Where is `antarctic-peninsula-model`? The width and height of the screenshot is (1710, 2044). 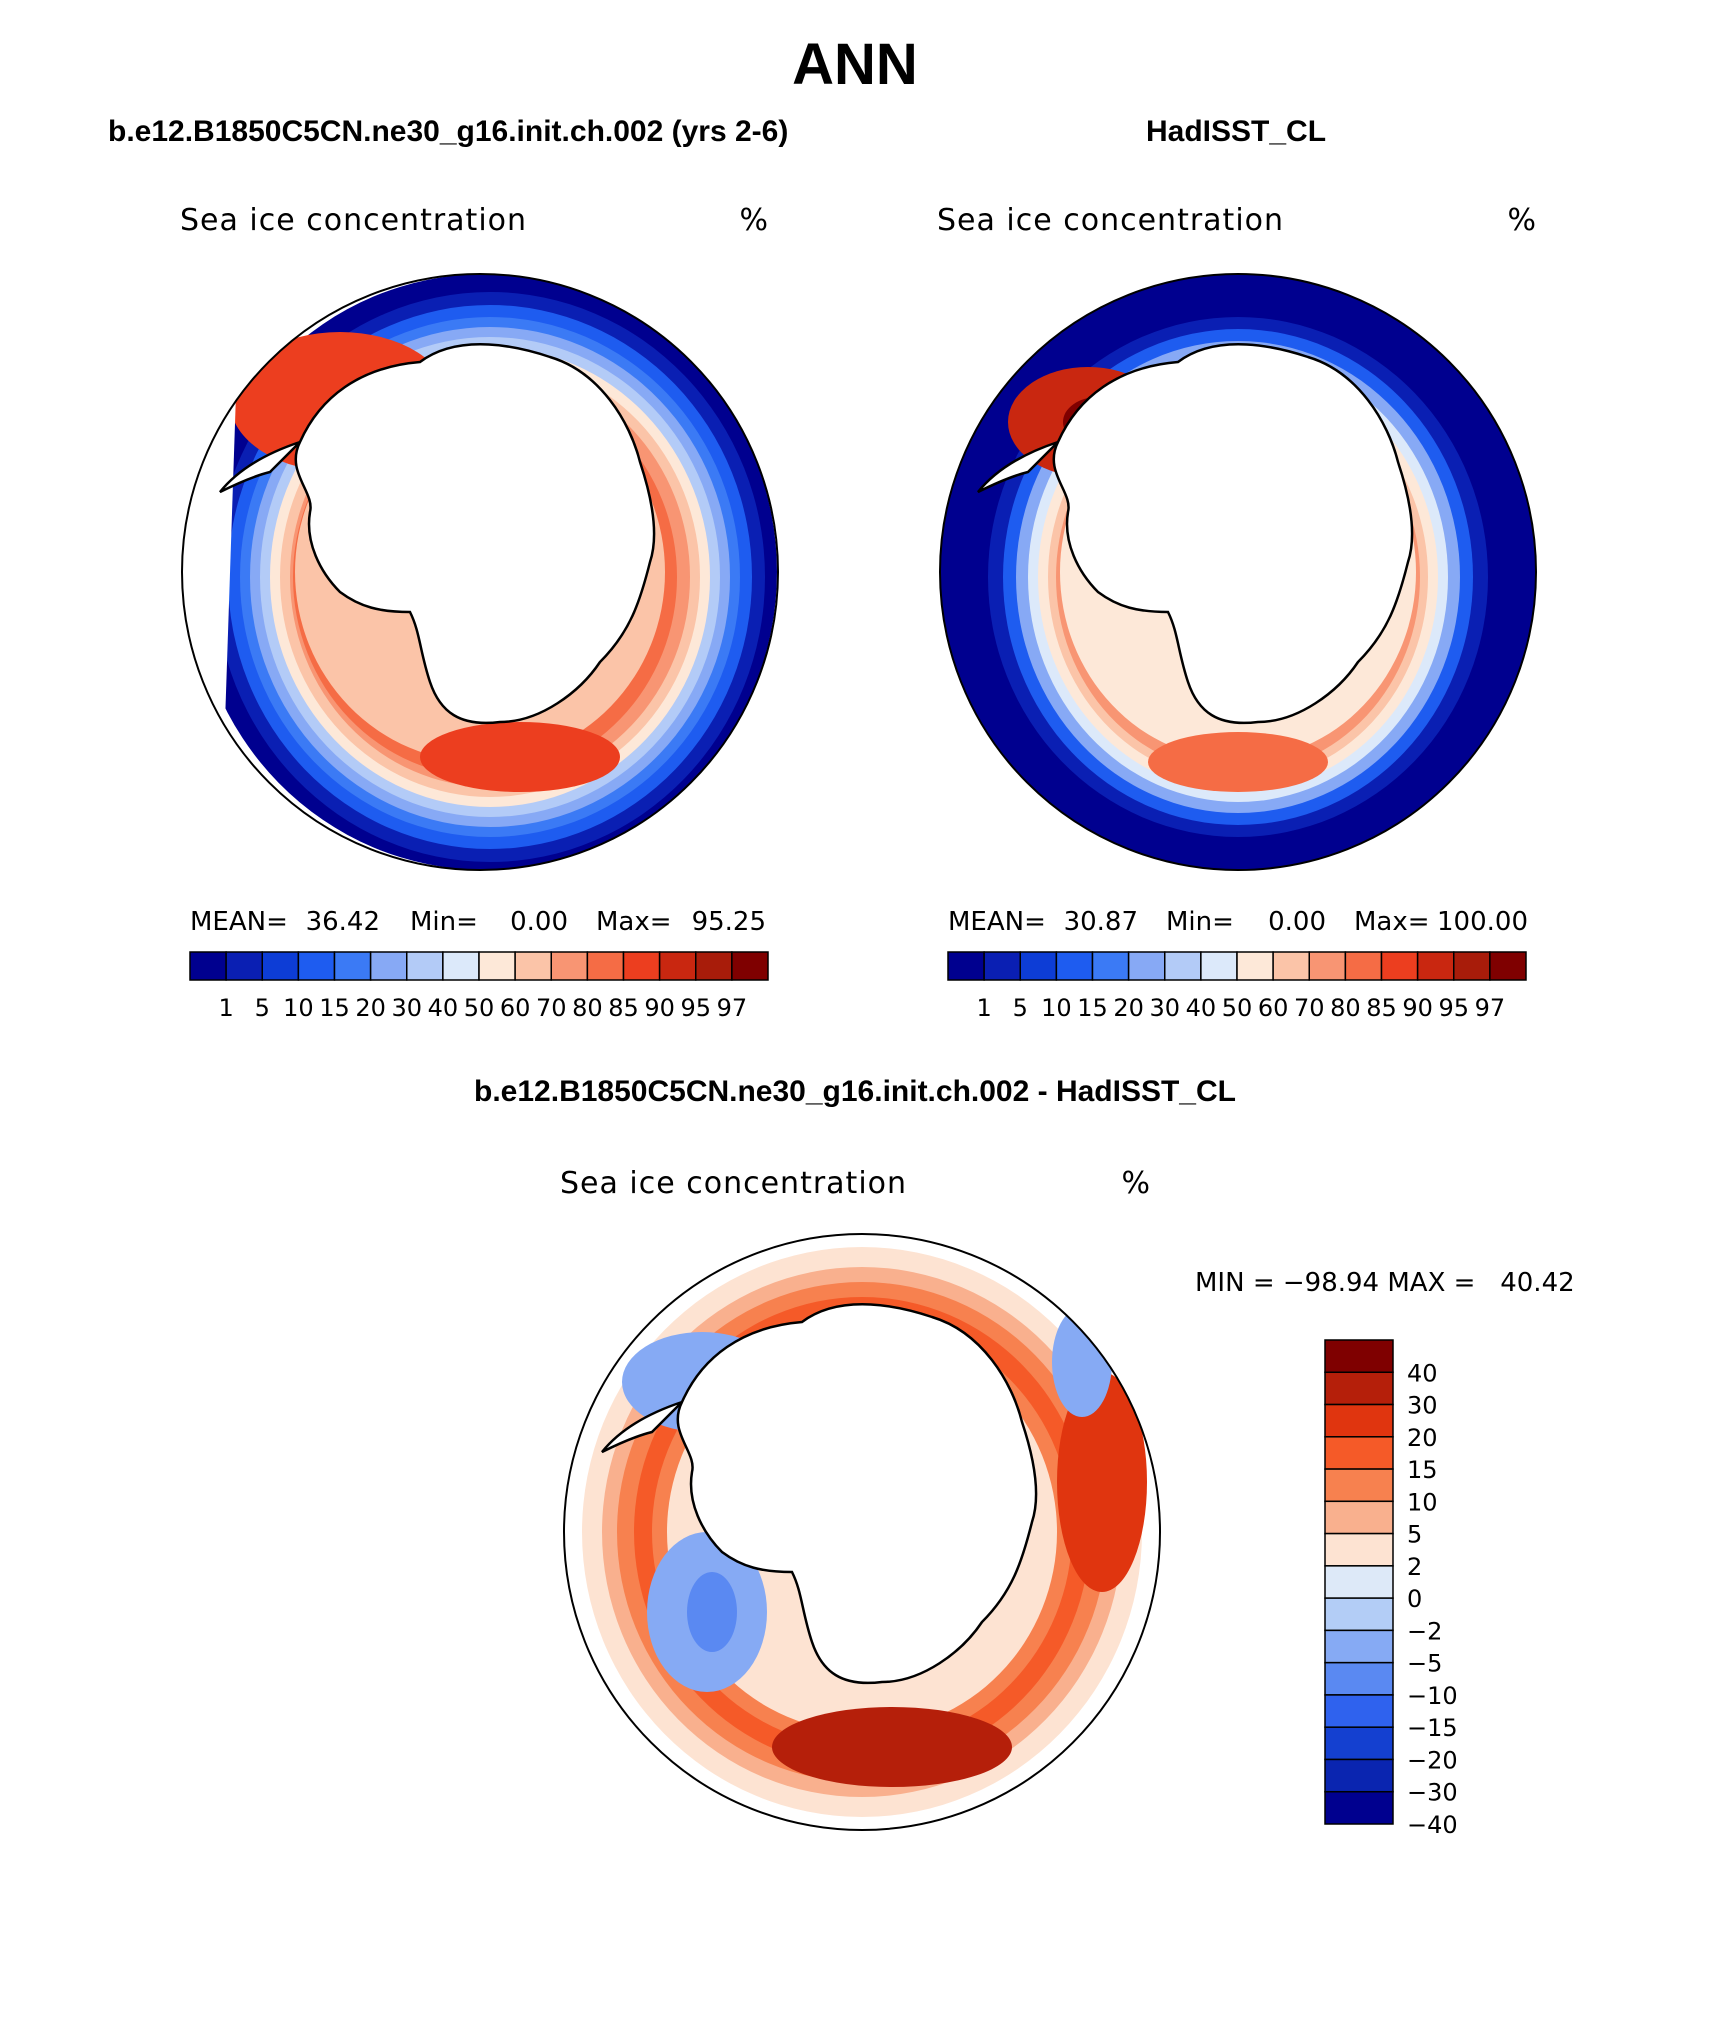
antarctic-peninsula-model is located at coordinates (260, 467).